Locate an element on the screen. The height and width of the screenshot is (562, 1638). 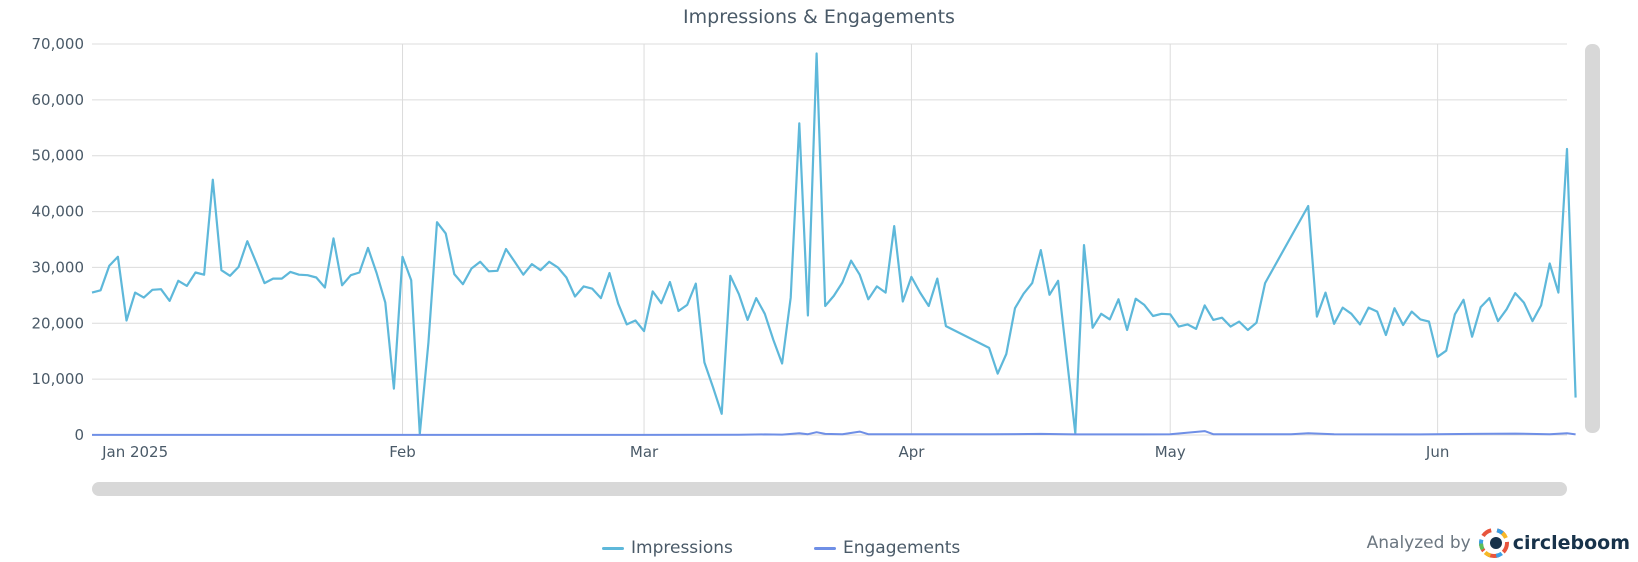
x-tick-label: Jan 2025 is located at coordinates (134, 452).